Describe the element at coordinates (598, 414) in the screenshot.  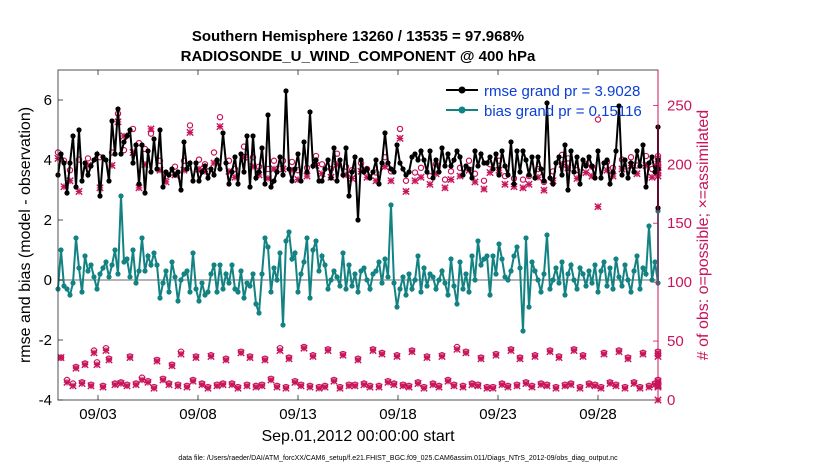
I see `x-tick-label: 09/28` at that location.